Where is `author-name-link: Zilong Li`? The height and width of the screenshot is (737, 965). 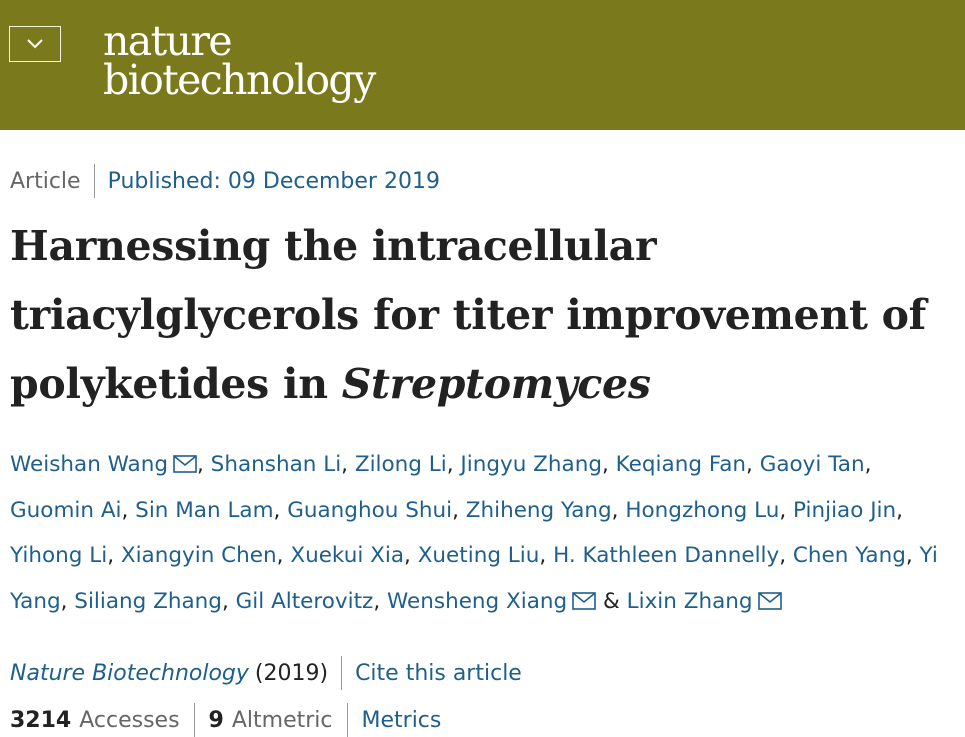
author-name-link: Zilong Li is located at coordinates (400, 464).